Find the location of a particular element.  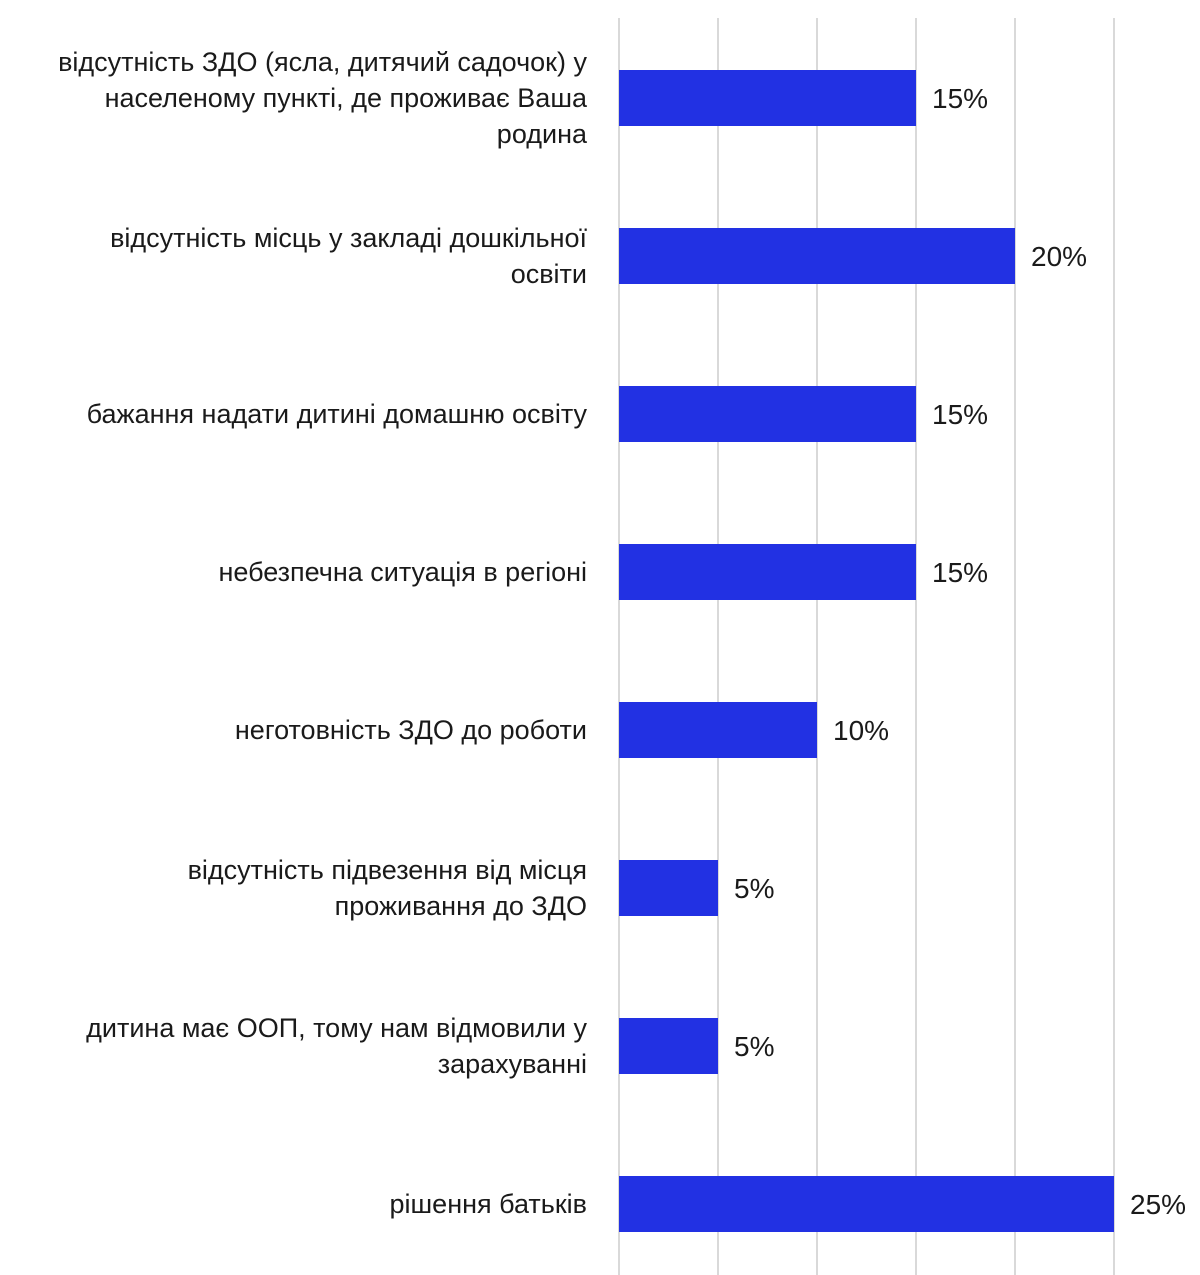

category-label-line: неготовність ЗДО до роботи is located at coordinates (411, 730).